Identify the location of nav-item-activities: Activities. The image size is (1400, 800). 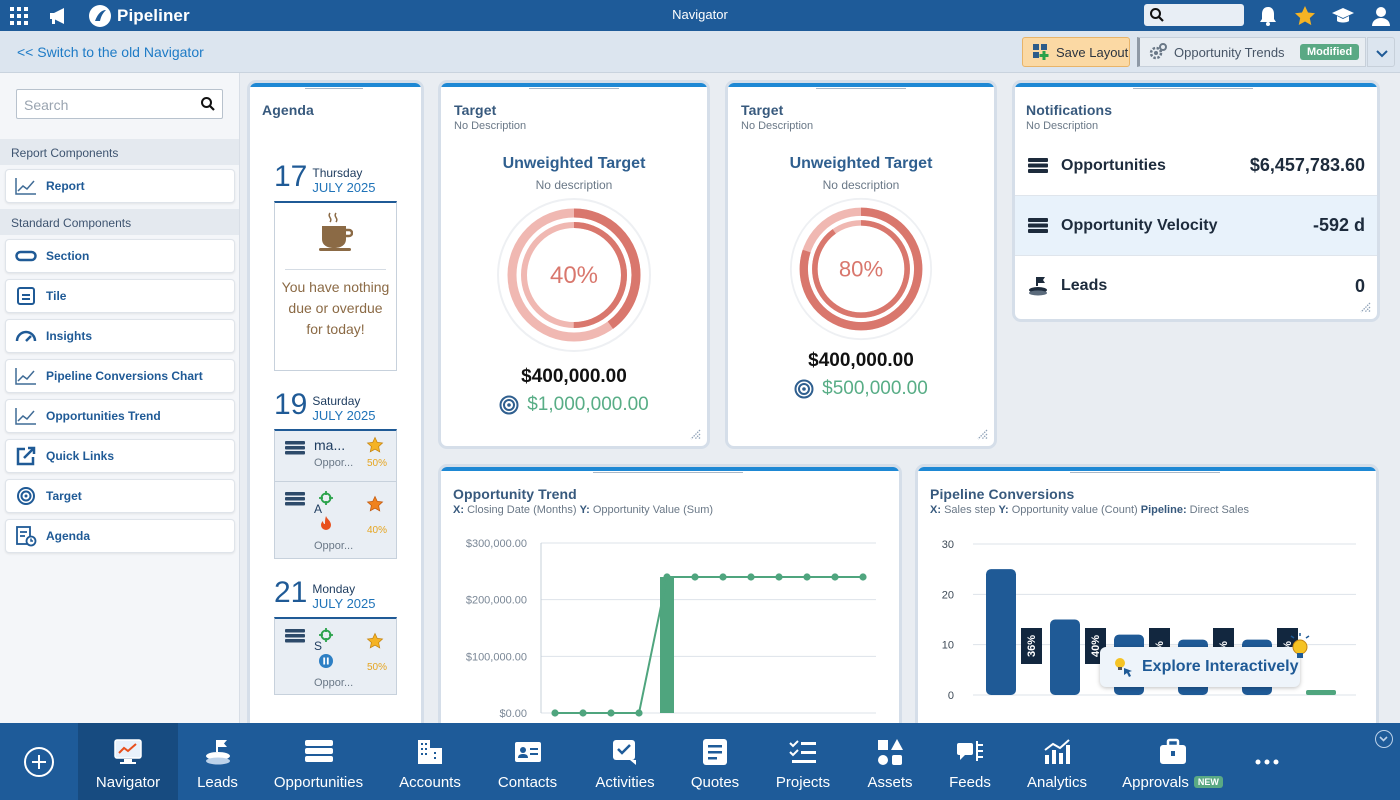
(625, 761).